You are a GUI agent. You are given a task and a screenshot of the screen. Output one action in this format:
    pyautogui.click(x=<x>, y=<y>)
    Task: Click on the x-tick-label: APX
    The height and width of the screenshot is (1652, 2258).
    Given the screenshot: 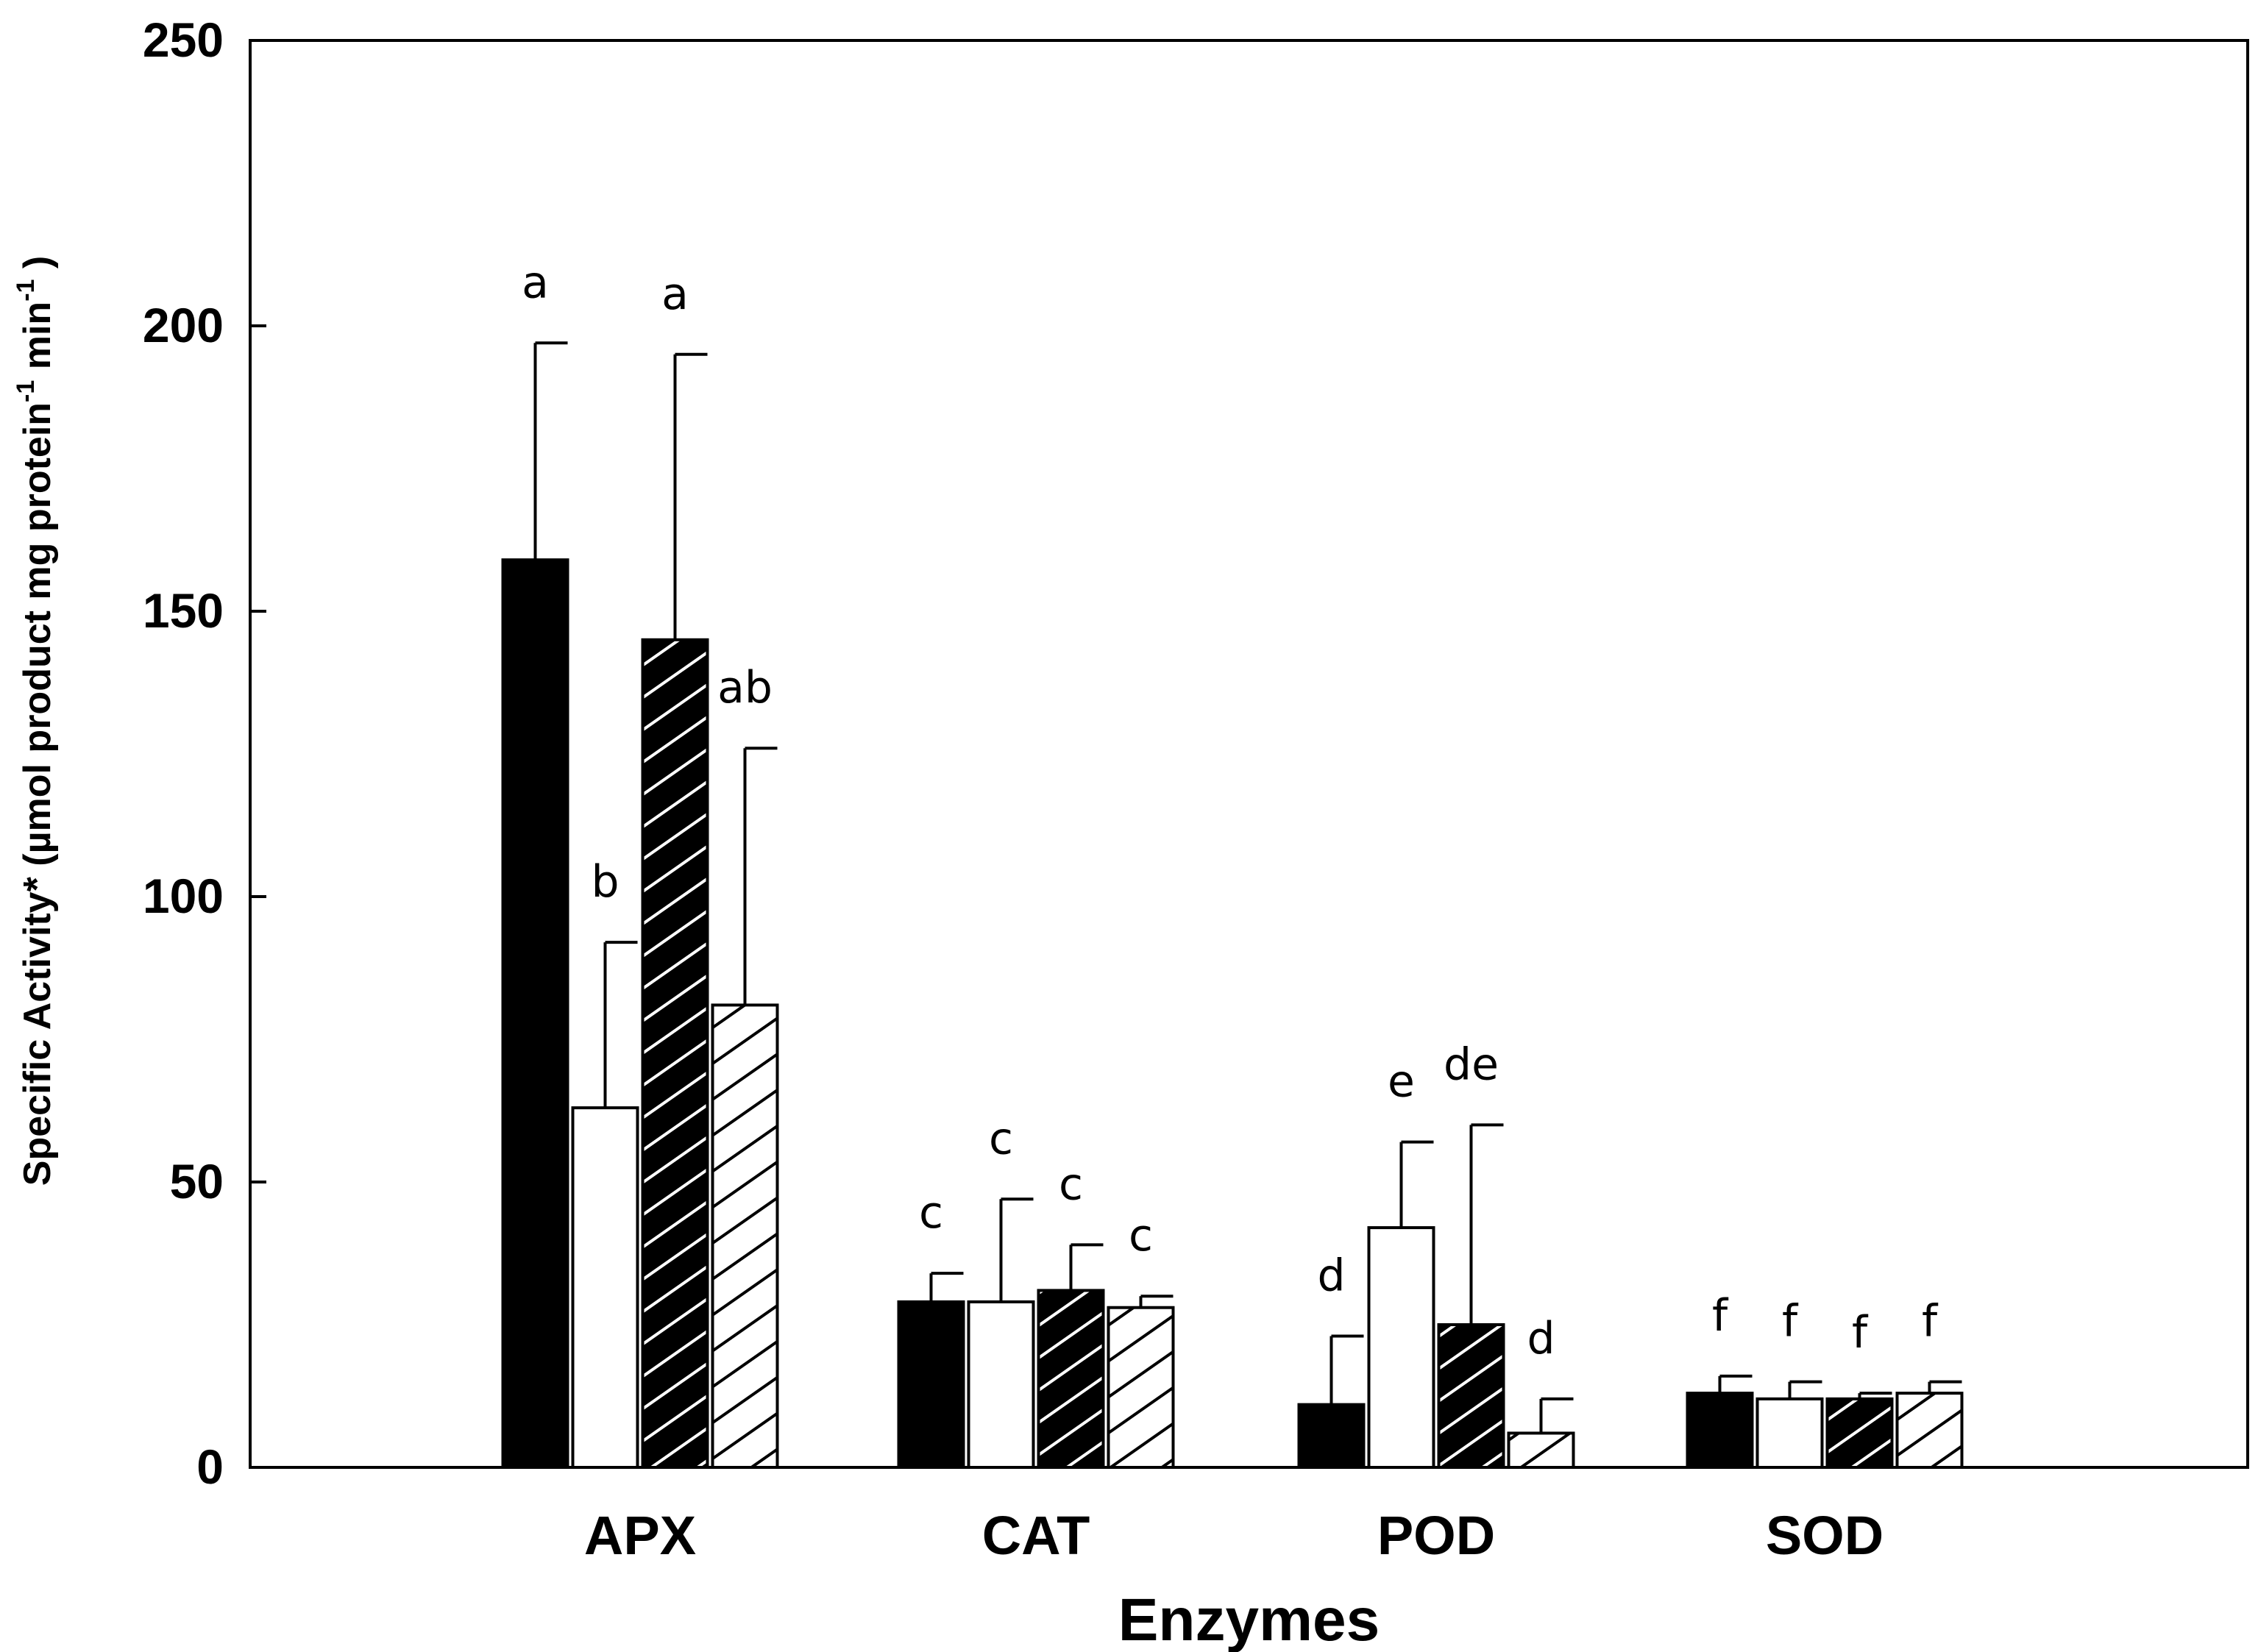 What is the action you would take?
    pyautogui.click(x=640, y=1536)
    